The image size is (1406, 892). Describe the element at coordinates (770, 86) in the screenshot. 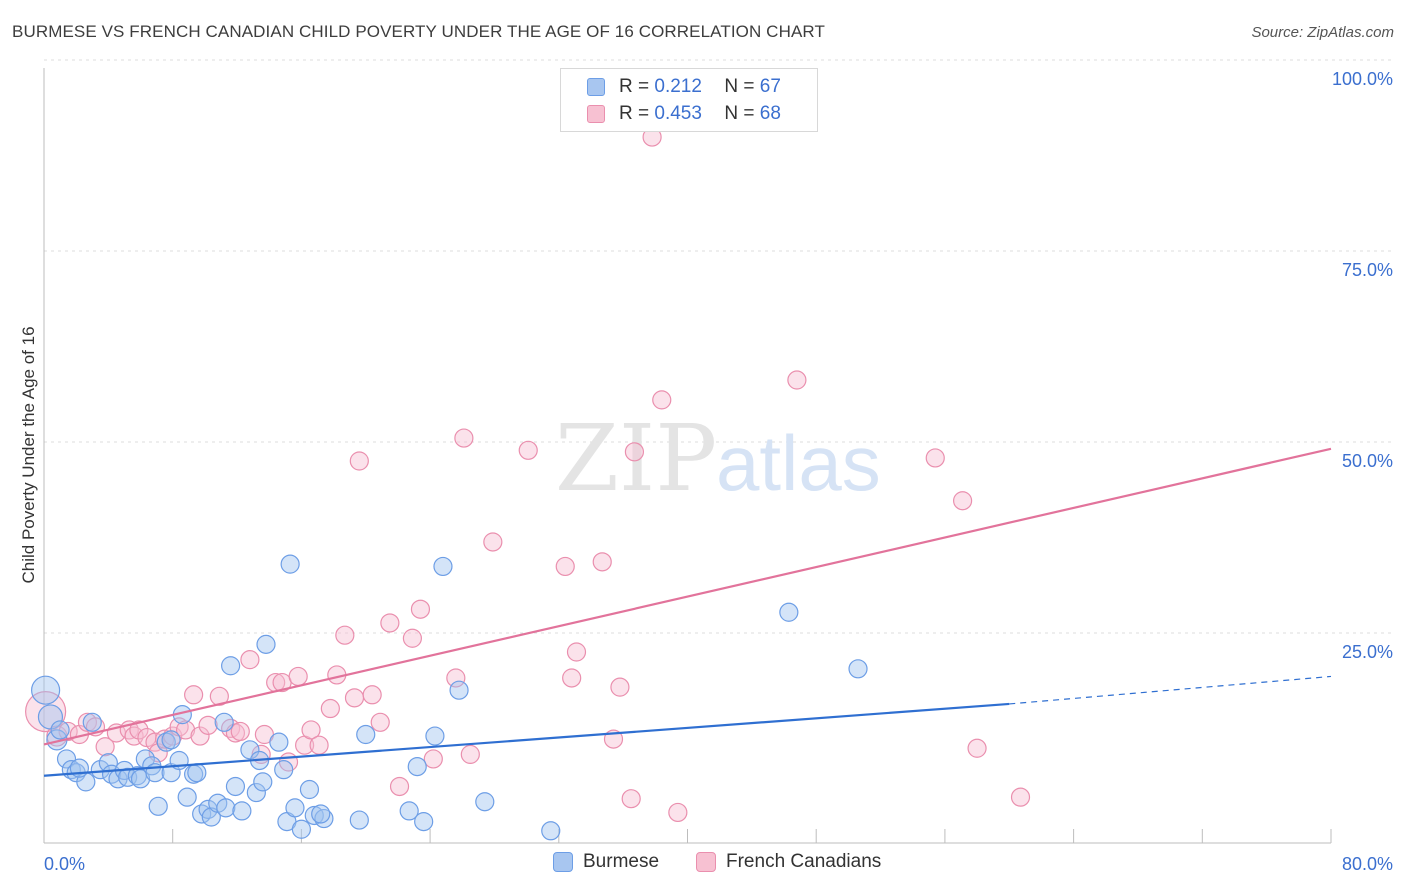

I see `burmese-n-value: 67` at that location.